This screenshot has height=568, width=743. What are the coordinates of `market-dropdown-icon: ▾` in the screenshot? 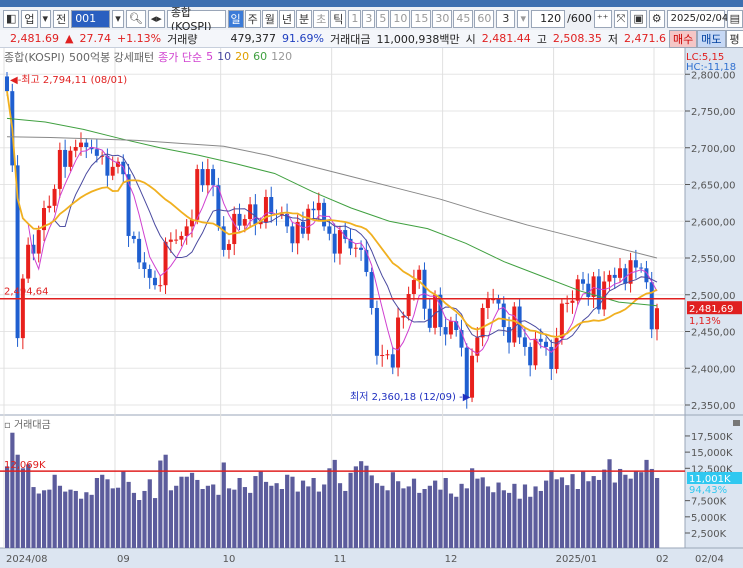 It's located at (45, 18).